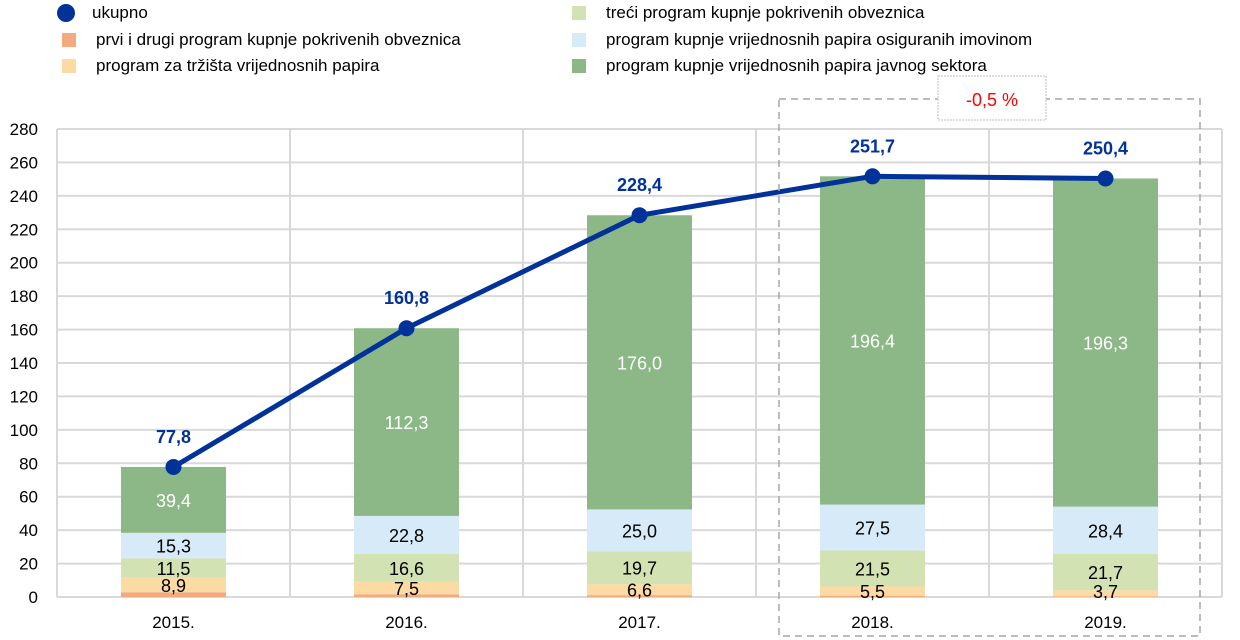  I want to click on legend-label: ukupno, so click(120, 12).